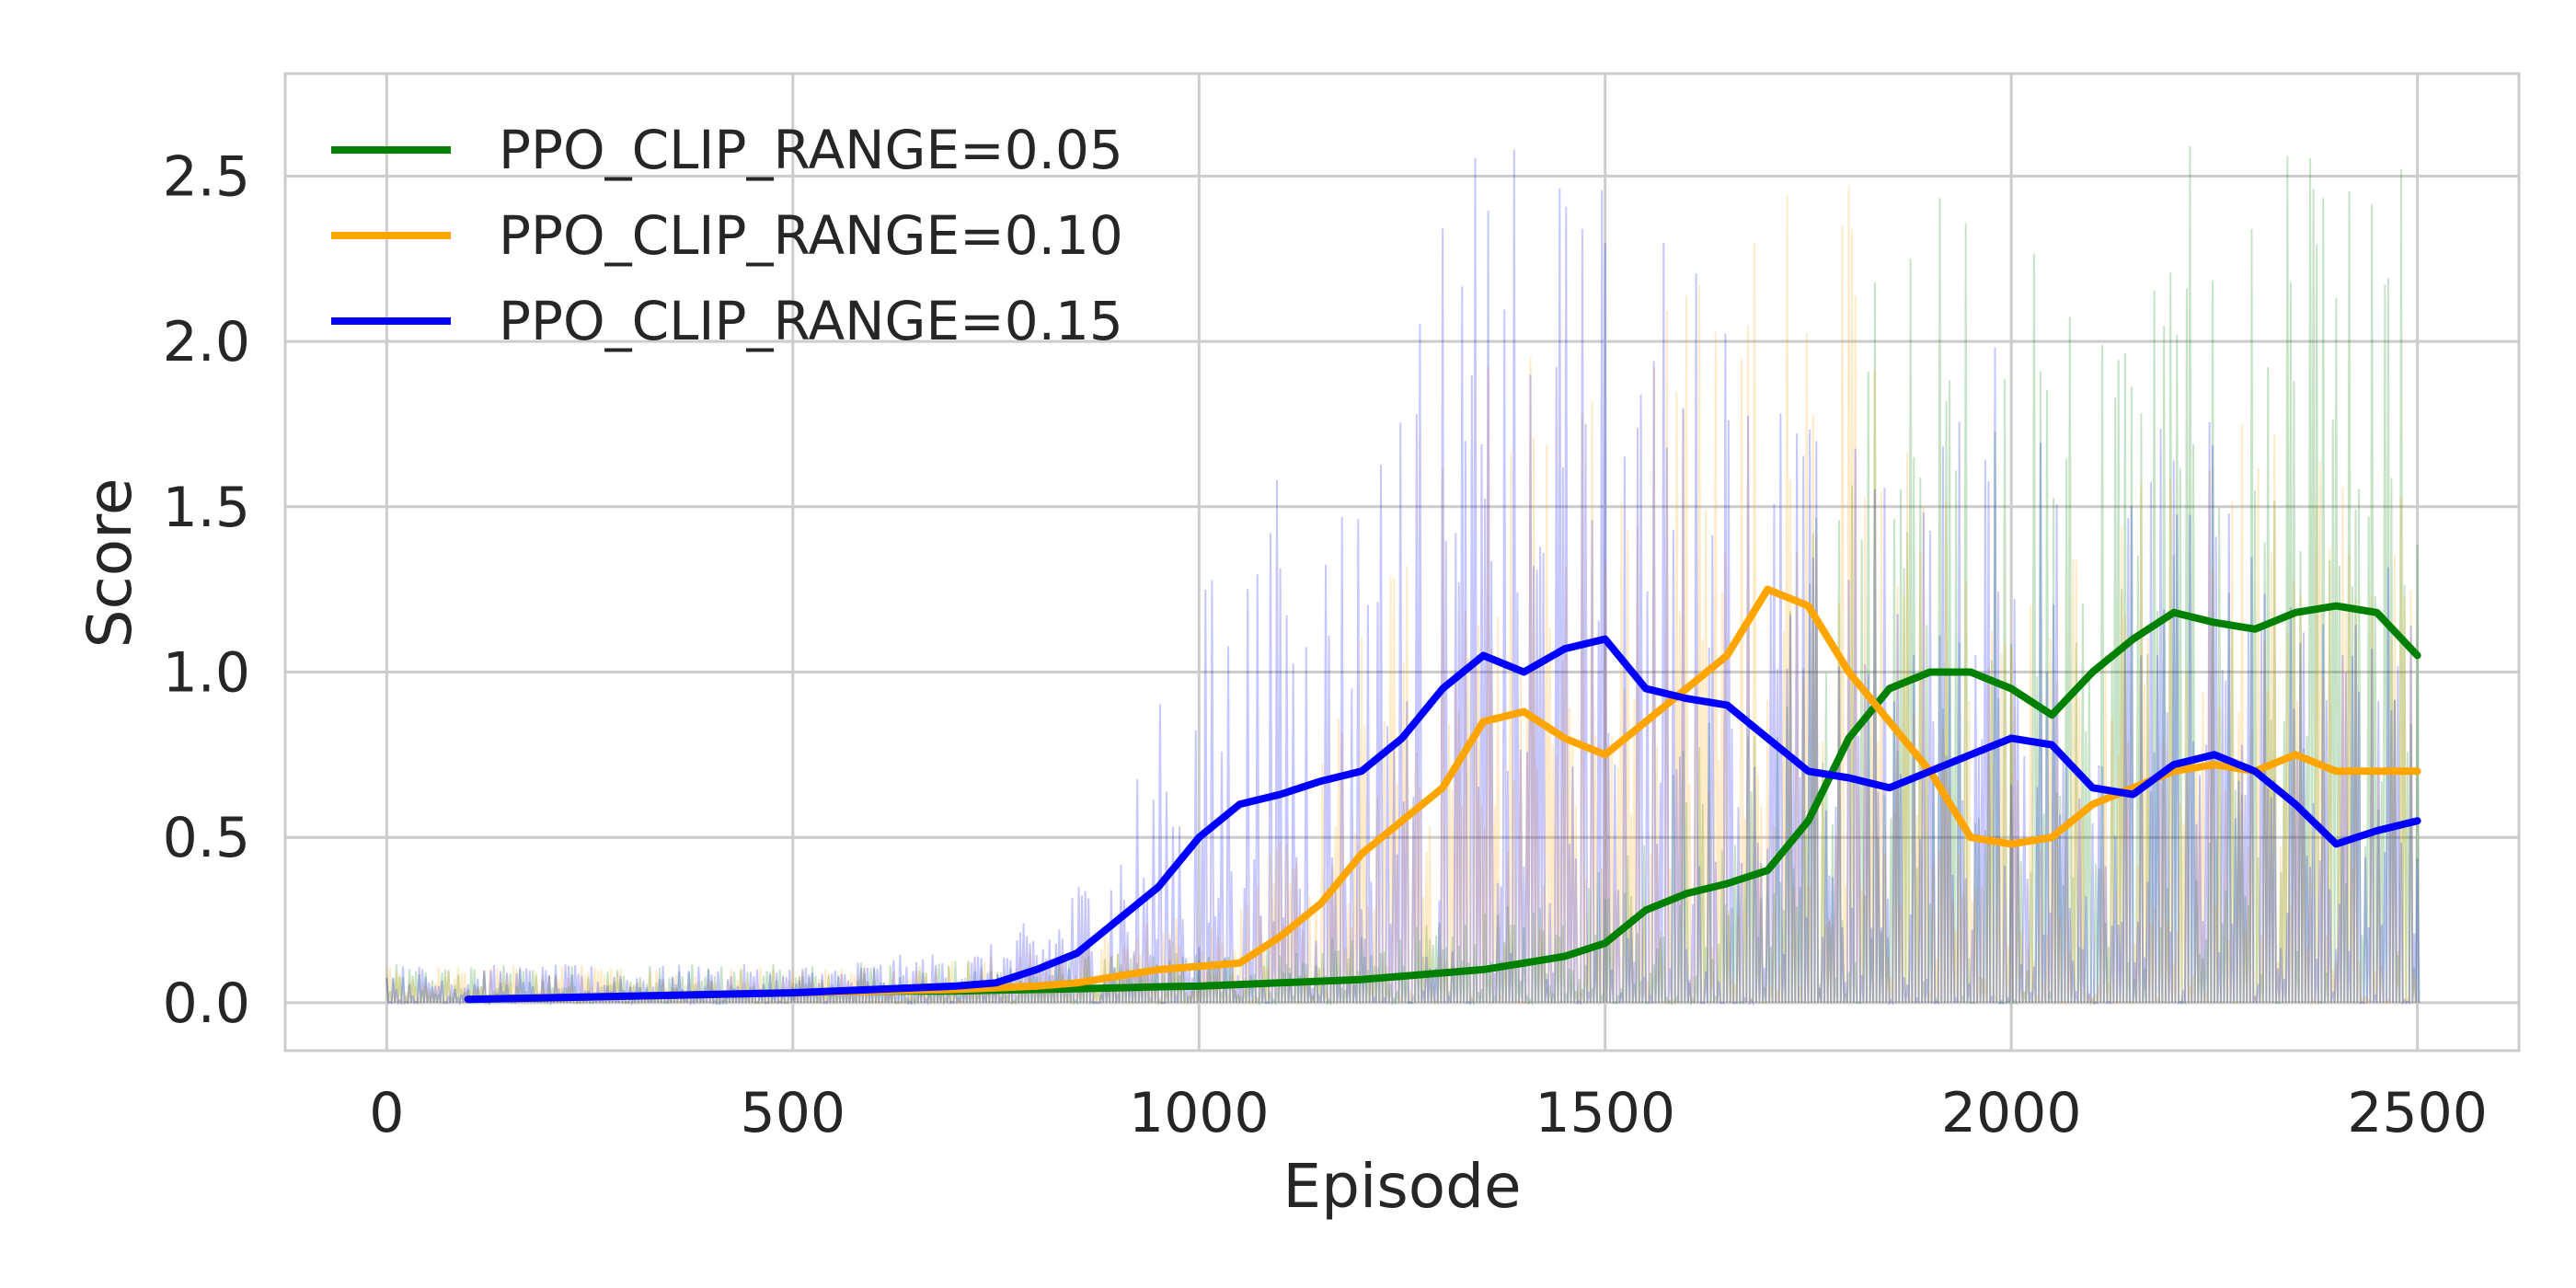  I want to click on y-tick-label: 1.0, so click(206, 672).